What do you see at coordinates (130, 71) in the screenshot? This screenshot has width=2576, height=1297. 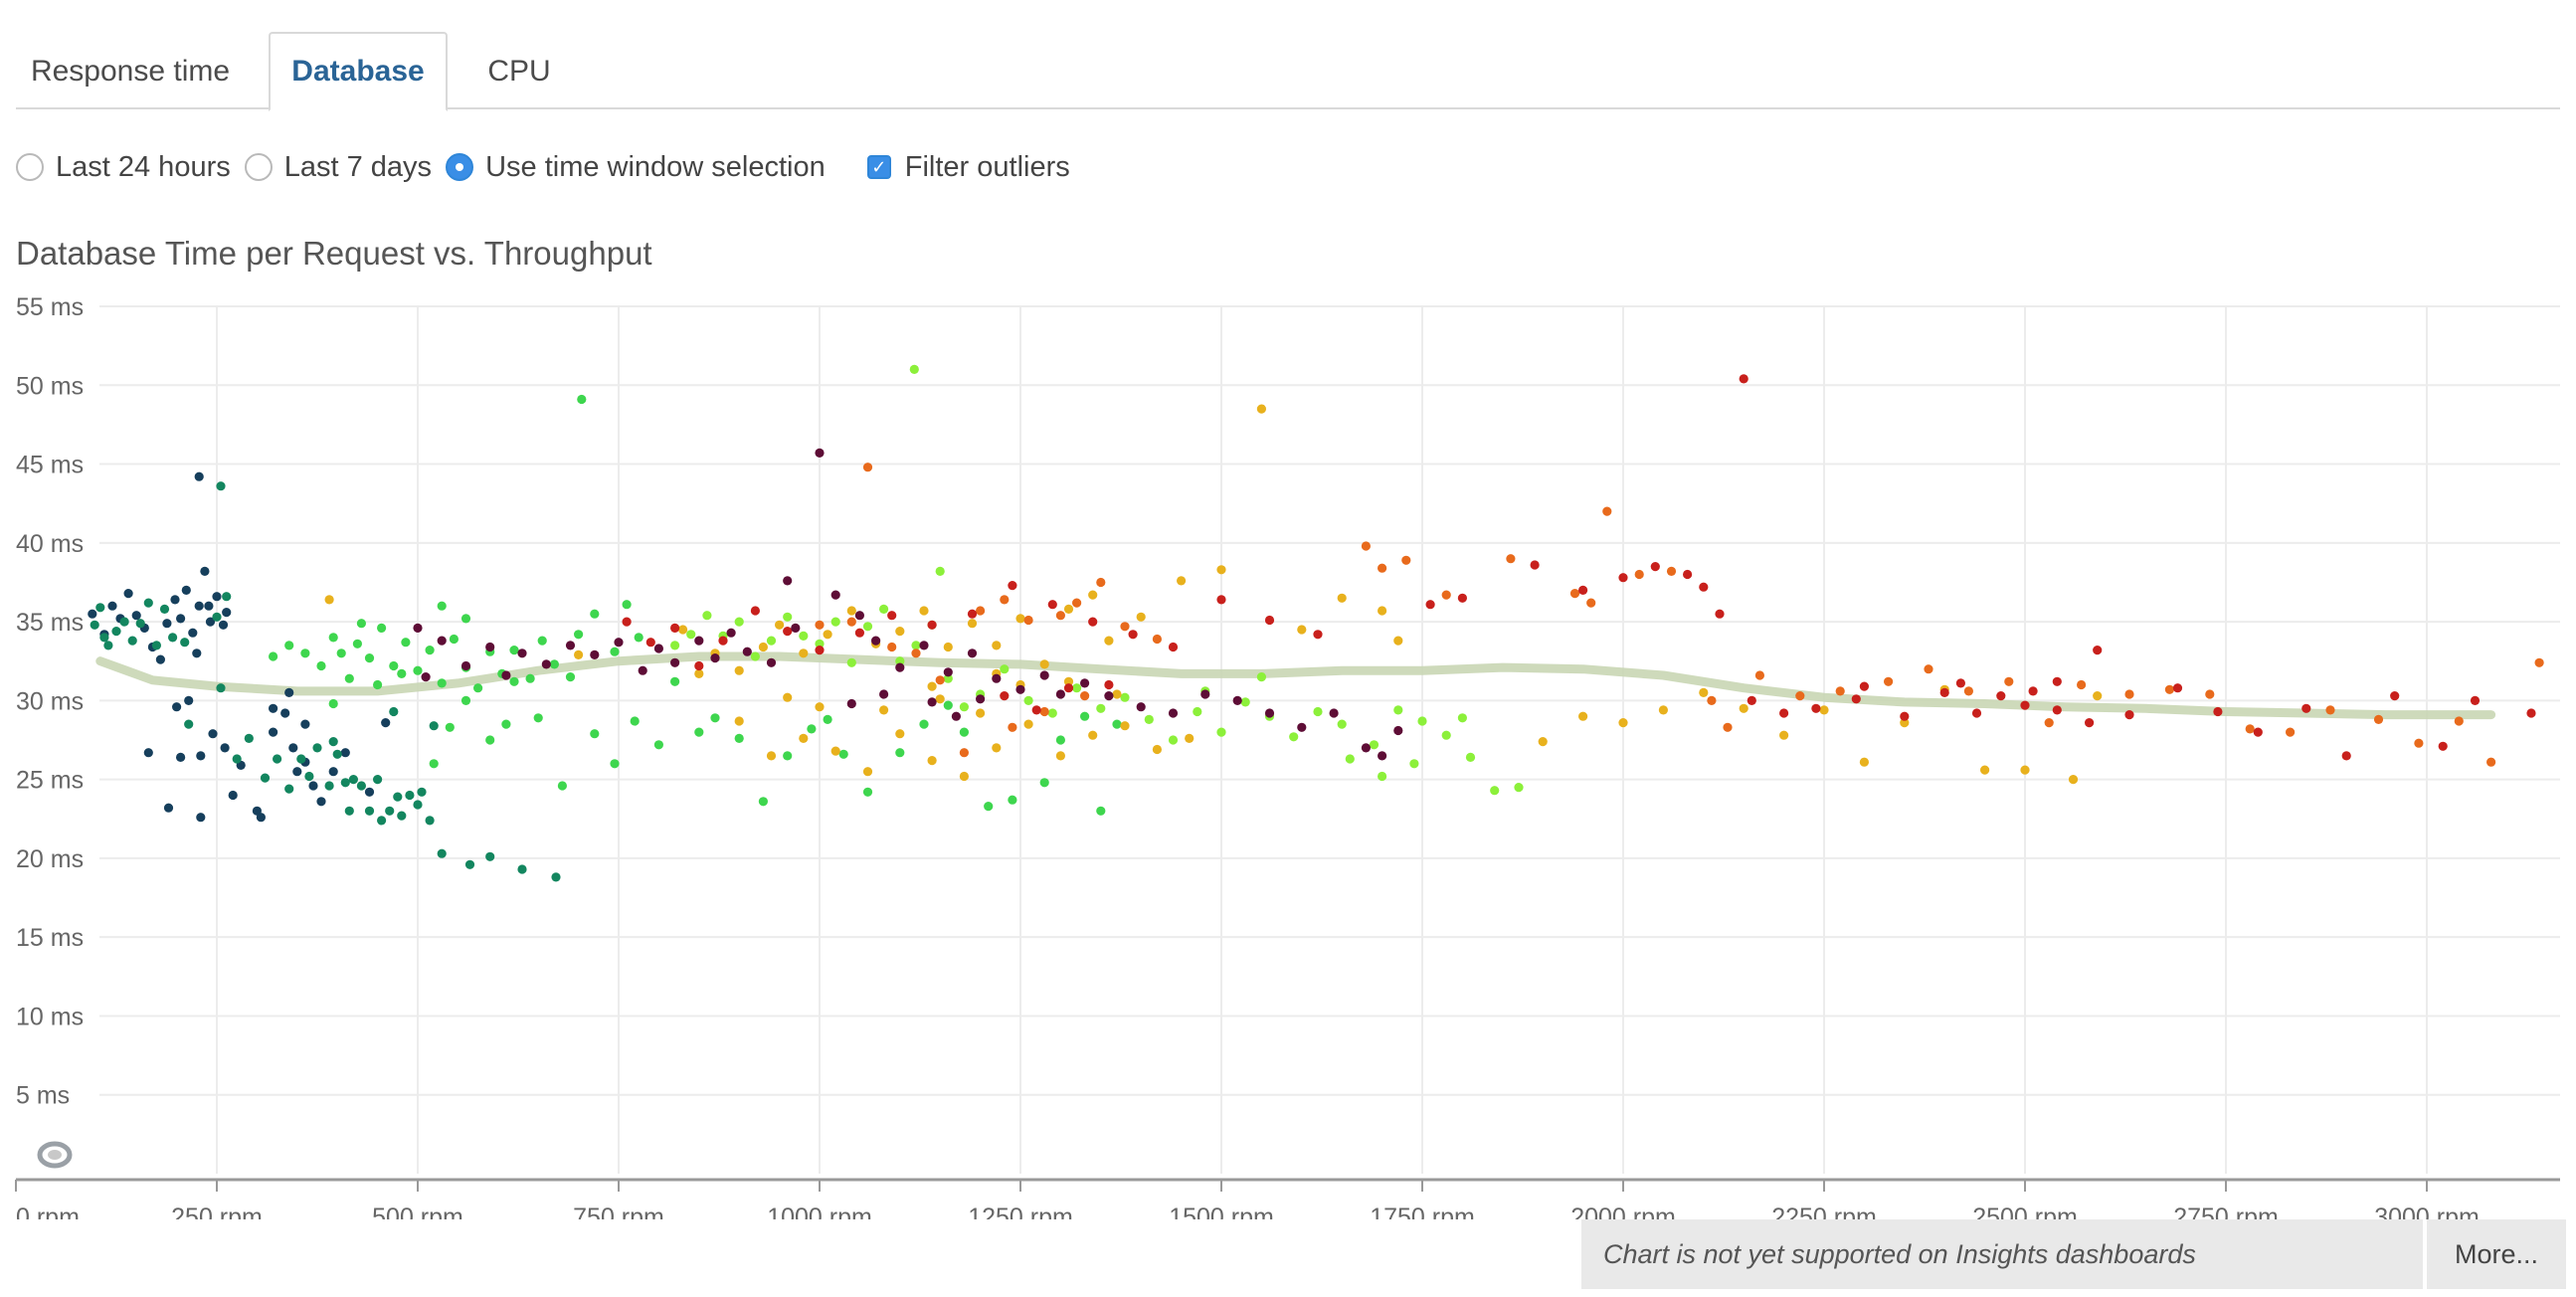 I see `tab-response-time: Response time` at bounding box center [130, 71].